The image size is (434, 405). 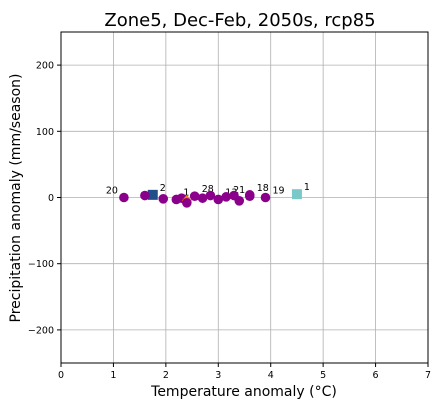 I want to click on x-tick-label: 6, so click(x=376, y=375).